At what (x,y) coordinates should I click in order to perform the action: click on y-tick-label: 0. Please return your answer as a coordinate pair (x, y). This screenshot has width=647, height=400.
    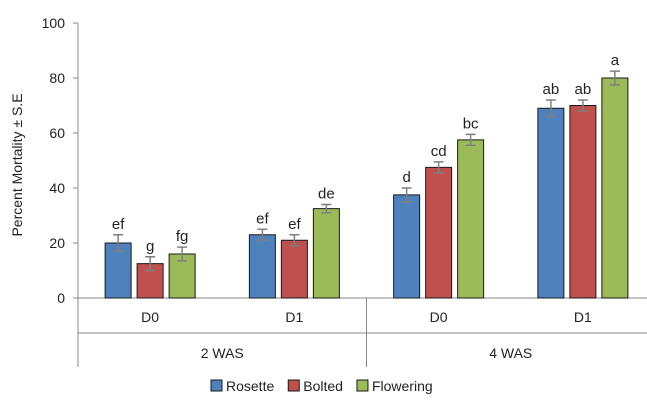
    Looking at the image, I should click on (61, 298).